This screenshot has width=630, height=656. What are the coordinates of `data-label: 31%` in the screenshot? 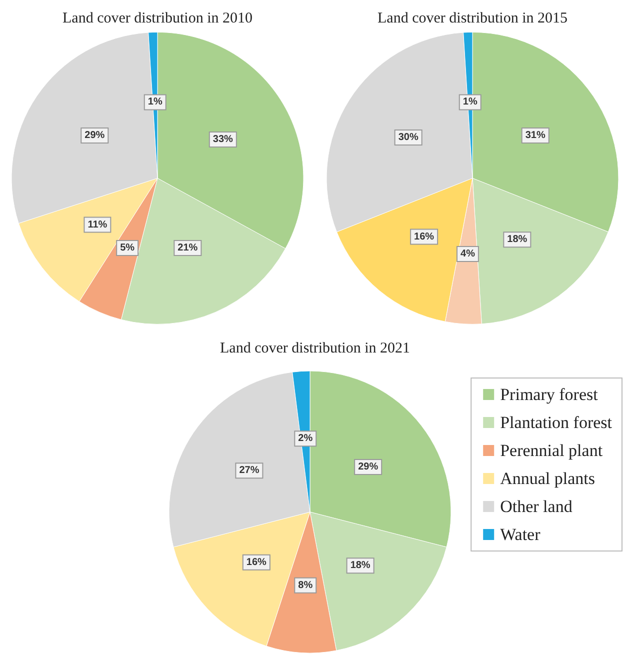 It's located at (535, 135).